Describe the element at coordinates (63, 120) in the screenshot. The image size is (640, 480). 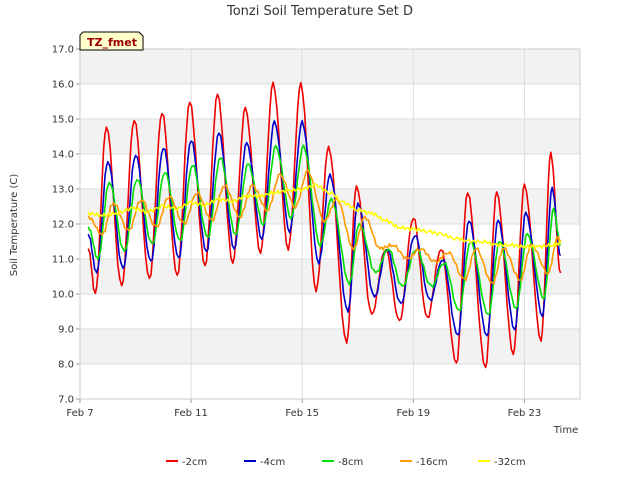
I see `y-tick-label: 15.0` at that location.